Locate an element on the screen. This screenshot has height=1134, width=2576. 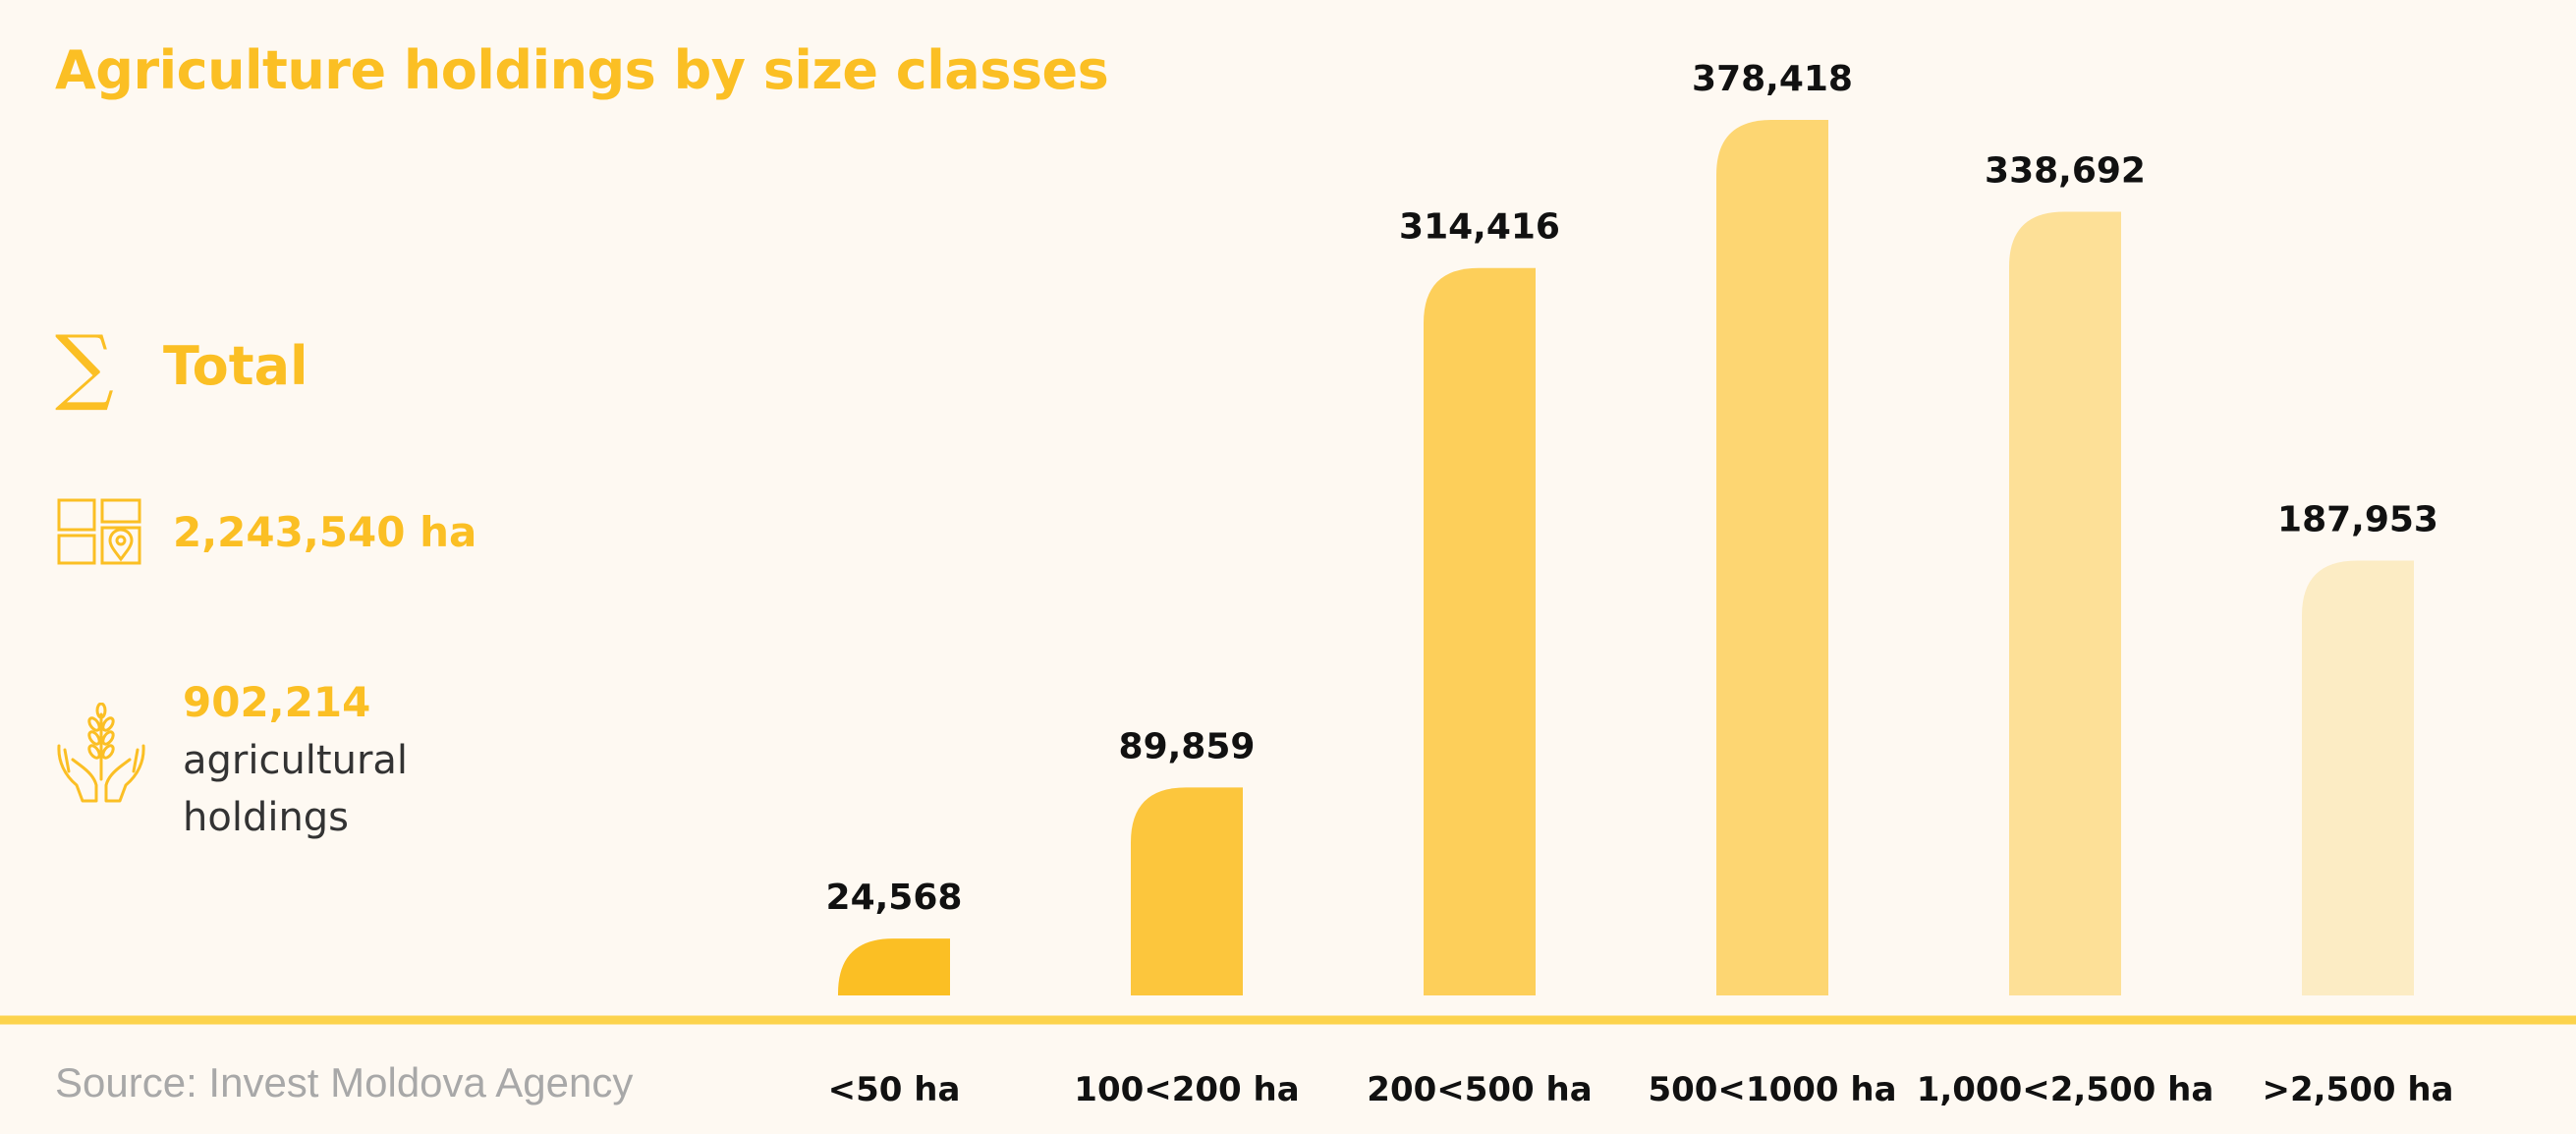
value-label-3: 378,418 is located at coordinates (1772, 79).